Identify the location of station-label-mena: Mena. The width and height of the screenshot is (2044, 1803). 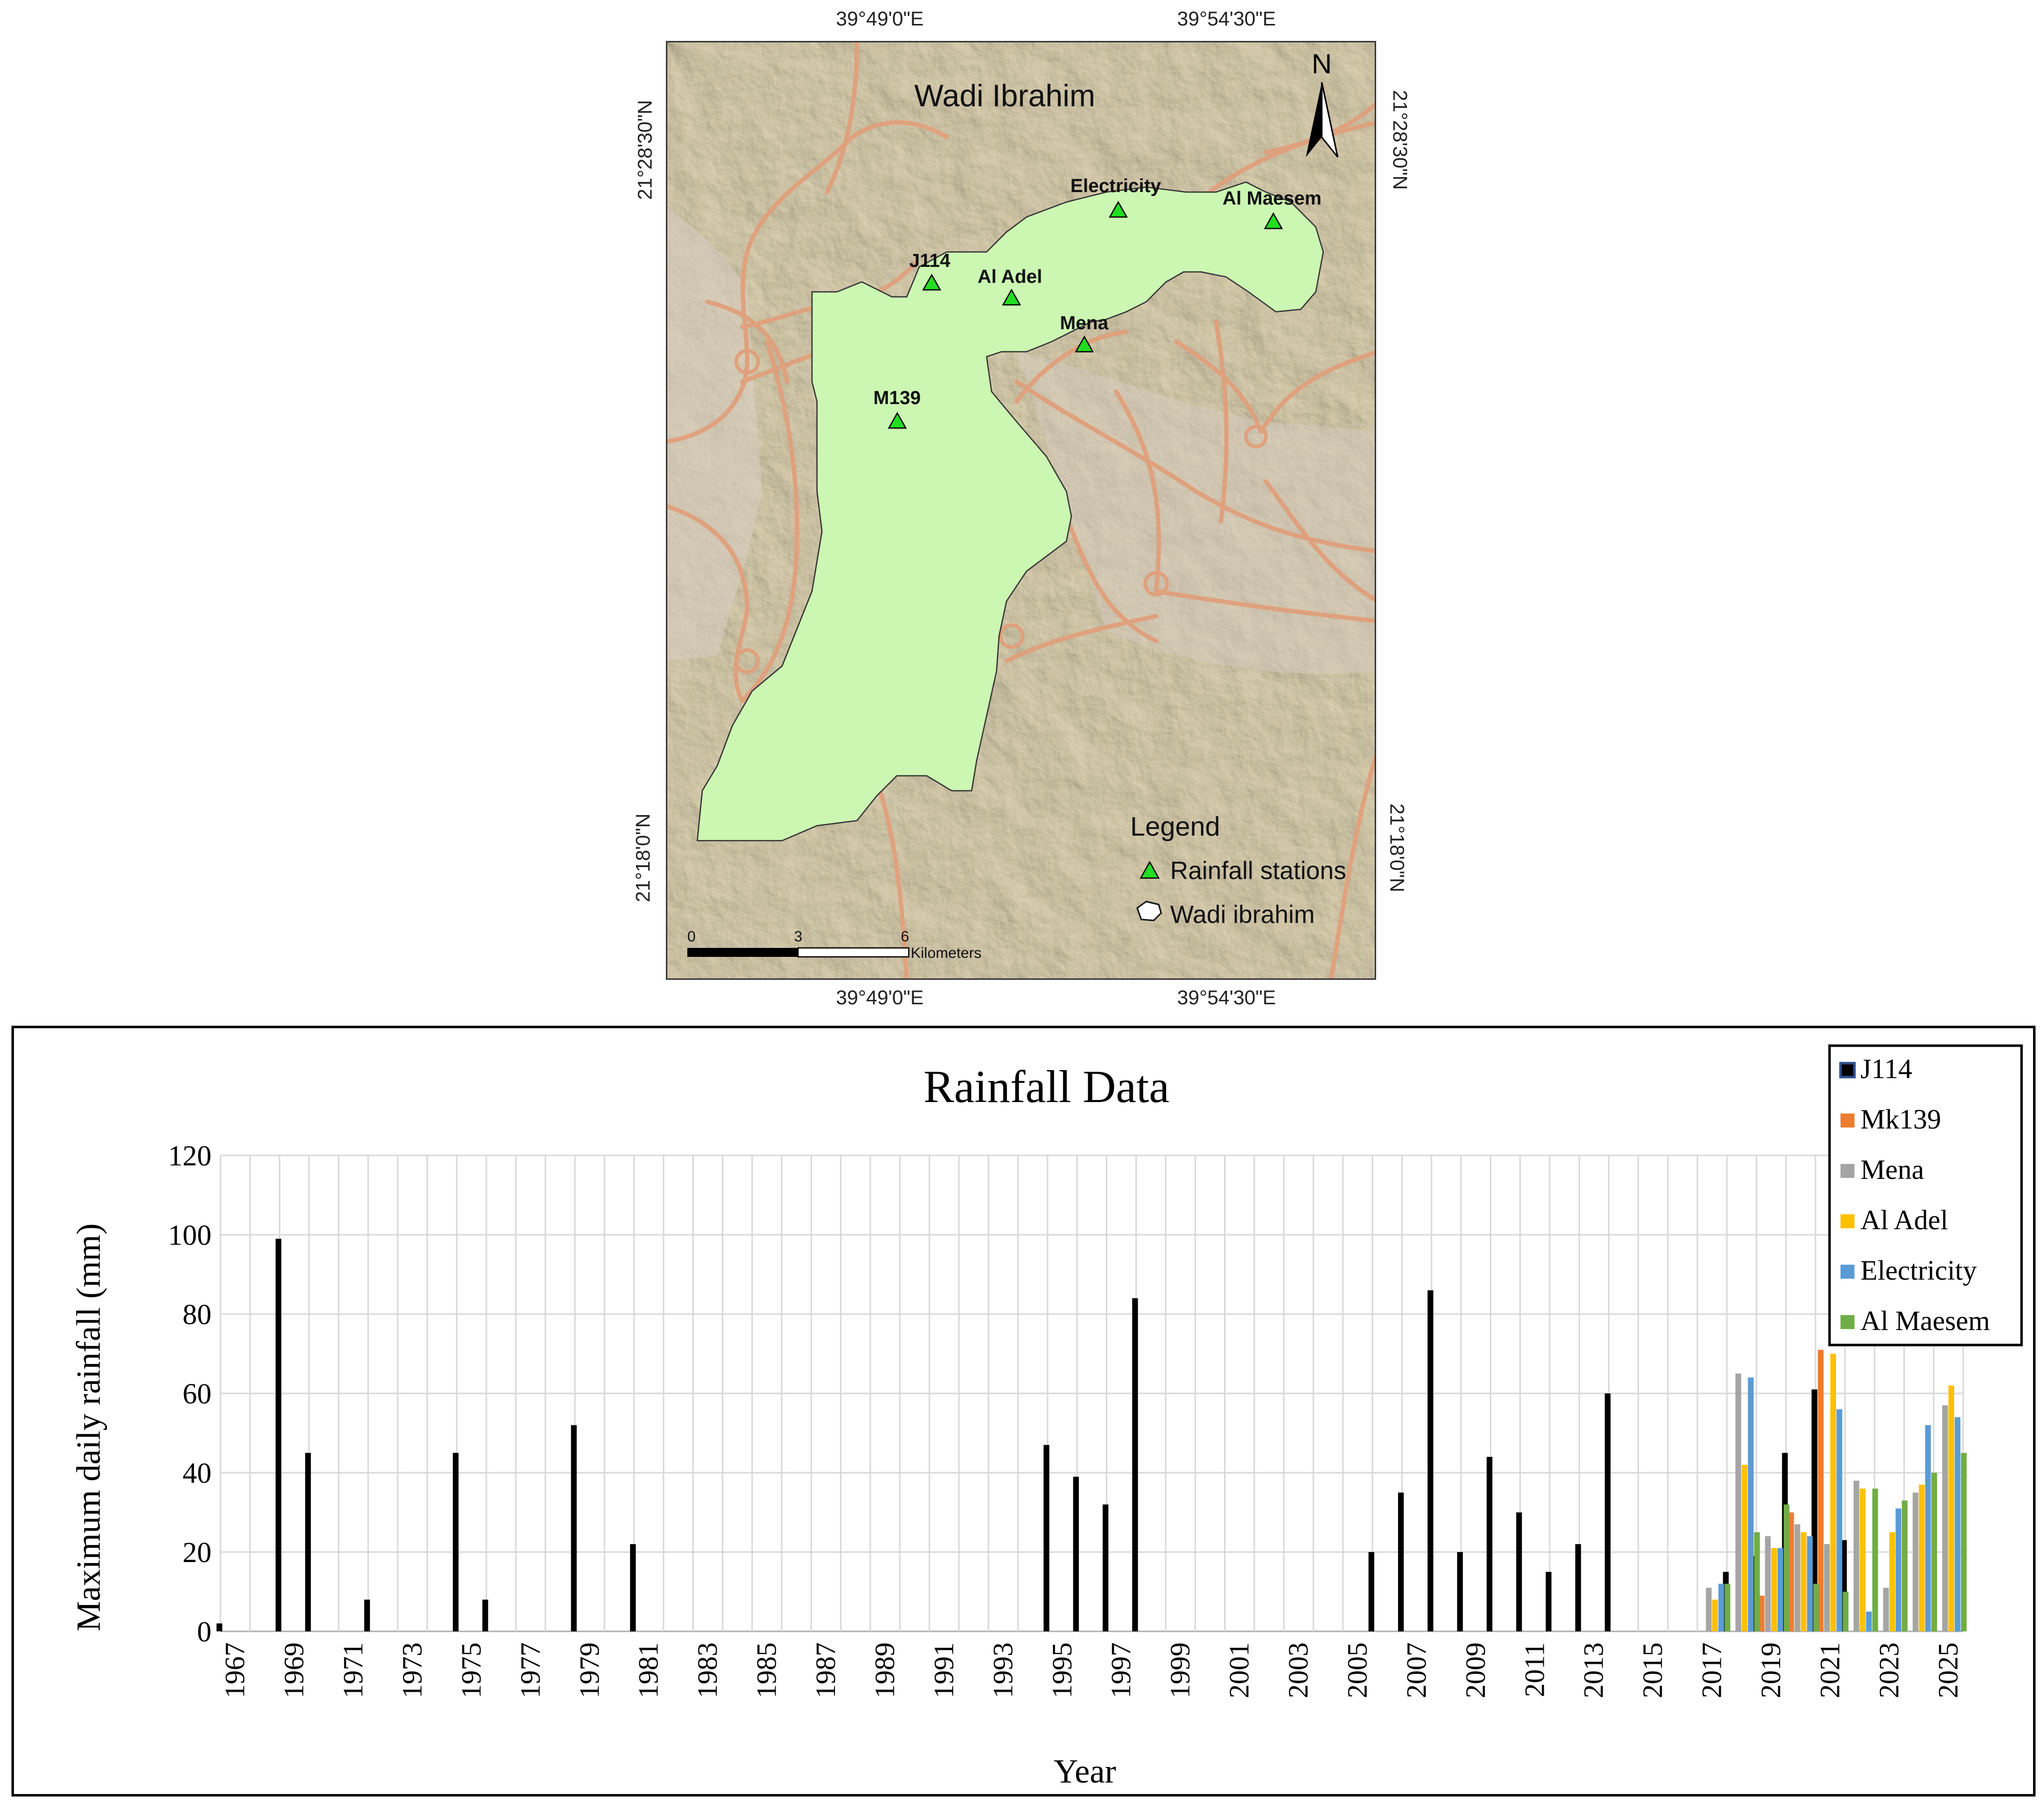
(1084, 323).